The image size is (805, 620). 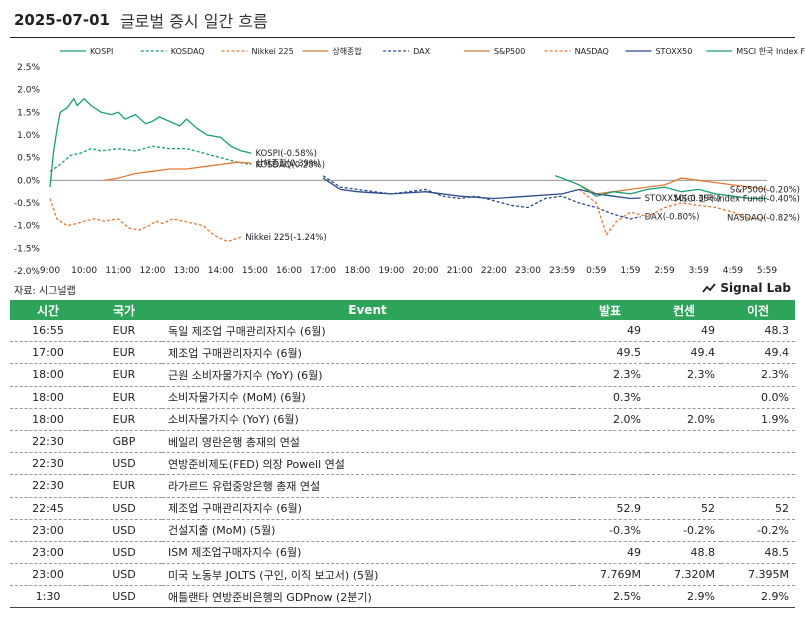 What do you see at coordinates (402, 37) in the screenshot?
I see `header-divider` at bounding box center [402, 37].